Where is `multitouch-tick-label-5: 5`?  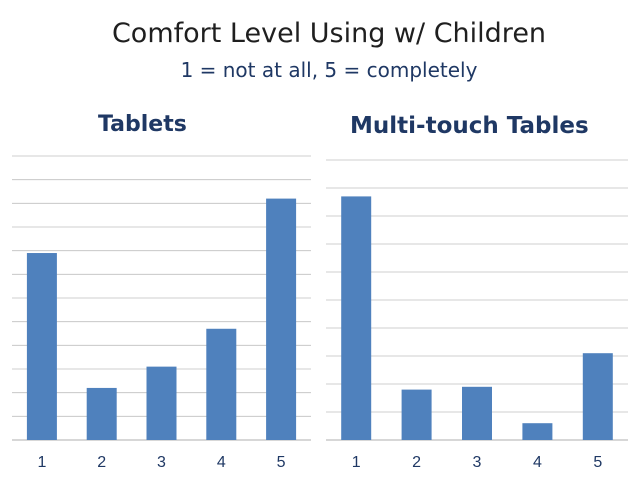
multitouch-tick-label-5: 5 is located at coordinates (597, 462).